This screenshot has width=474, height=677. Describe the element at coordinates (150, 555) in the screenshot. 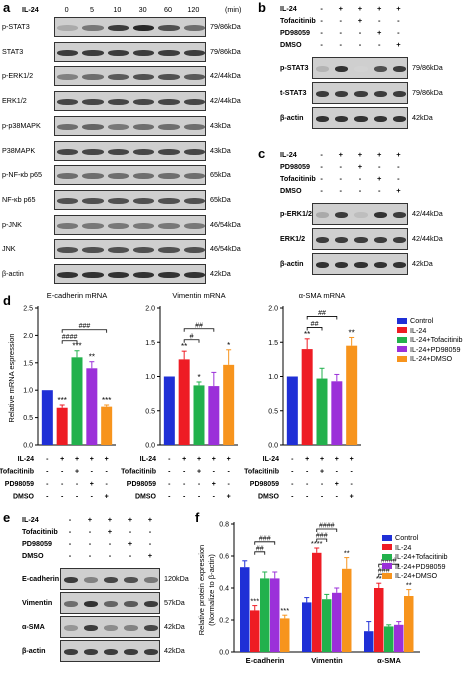

I see `e-sign: +` at that location.